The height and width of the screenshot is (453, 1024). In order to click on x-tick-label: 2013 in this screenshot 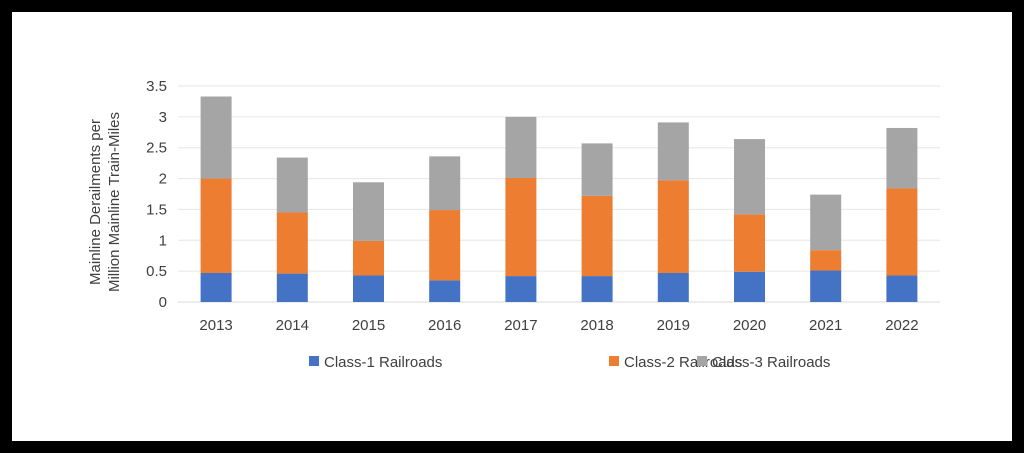, I will do `click(215, 325)`.